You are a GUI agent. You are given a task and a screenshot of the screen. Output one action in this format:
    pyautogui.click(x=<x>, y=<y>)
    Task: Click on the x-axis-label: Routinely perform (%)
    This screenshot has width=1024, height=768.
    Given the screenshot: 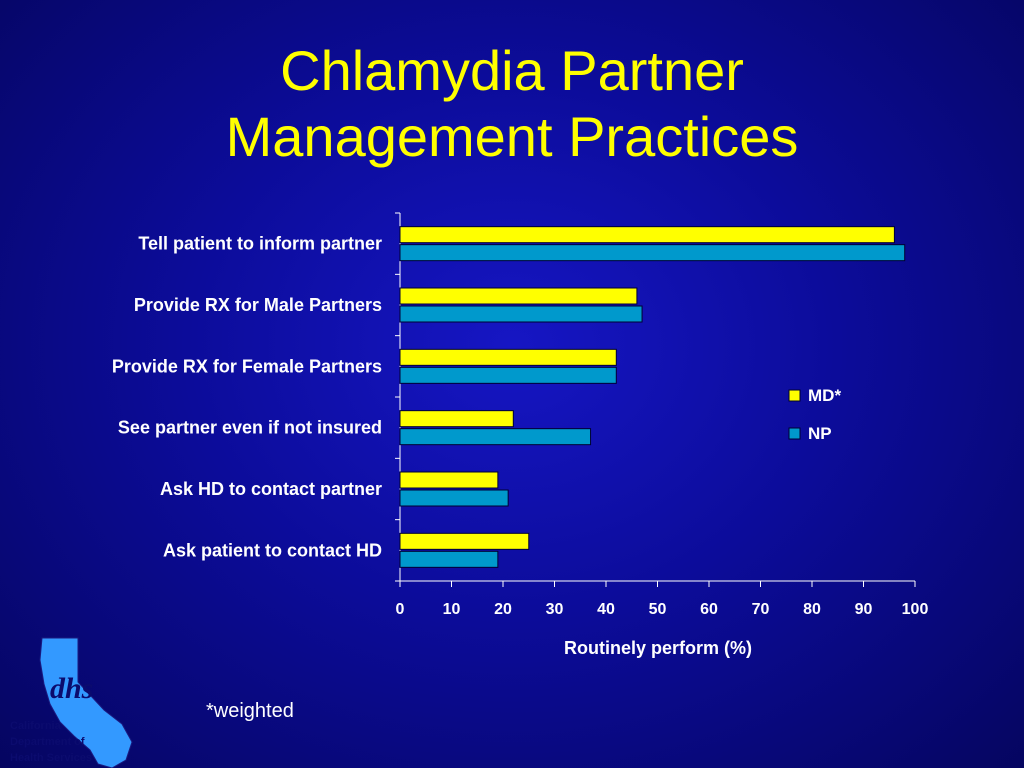 What is the action you would take?
    pyautogui.click(x=658, y=648)
    